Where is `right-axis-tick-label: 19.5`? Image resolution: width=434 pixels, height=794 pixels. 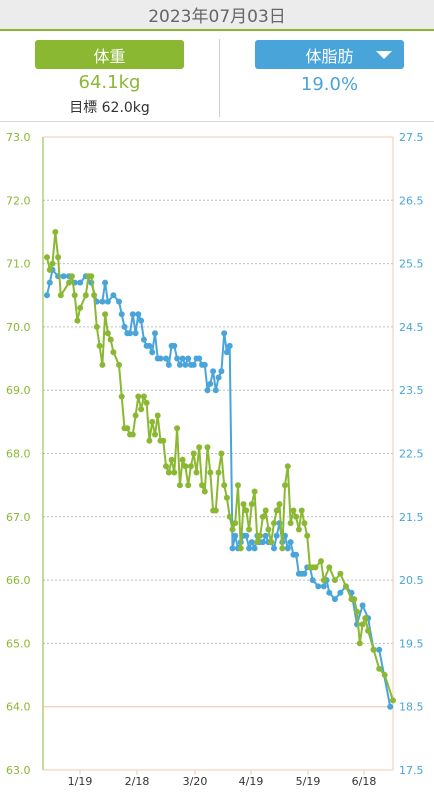 right-axis-tick-label: 19.5 is located at coordinates (411, 643).